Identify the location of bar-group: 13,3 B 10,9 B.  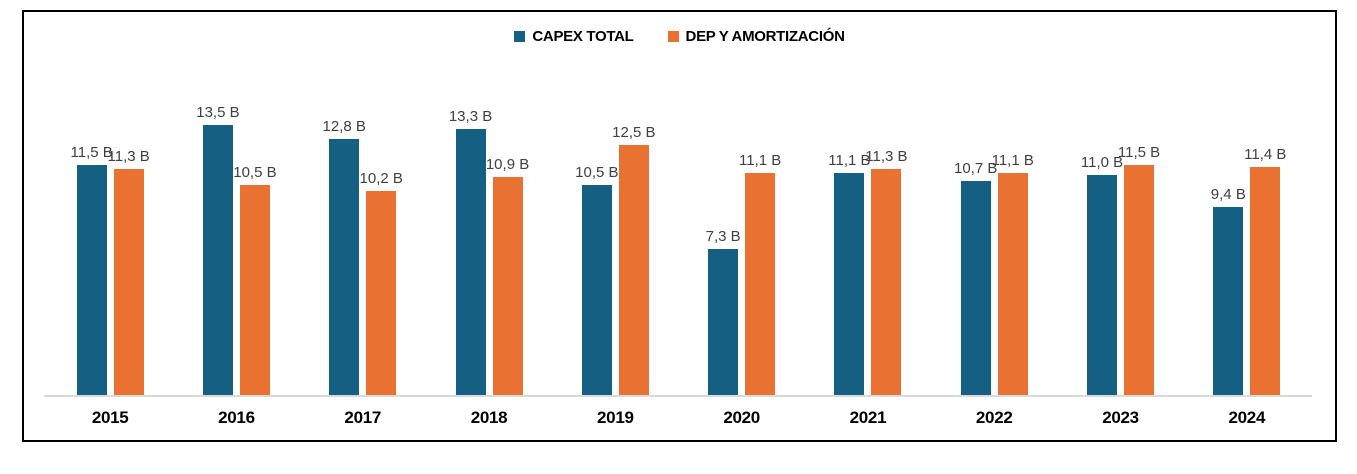
(489, 251).